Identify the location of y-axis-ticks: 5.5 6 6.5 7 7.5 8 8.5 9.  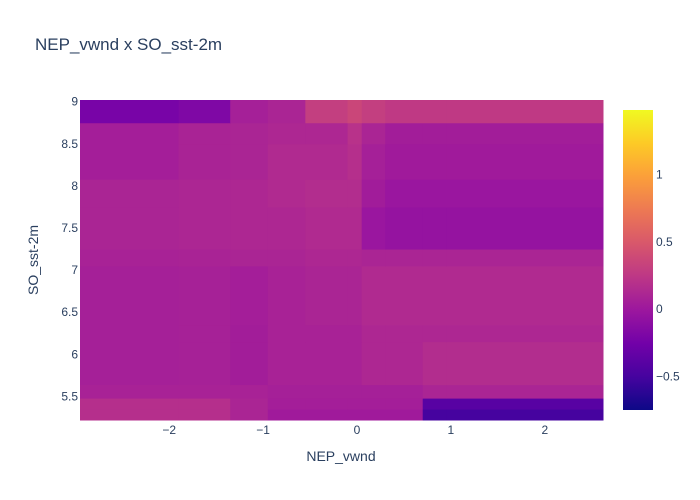
(69, 249).